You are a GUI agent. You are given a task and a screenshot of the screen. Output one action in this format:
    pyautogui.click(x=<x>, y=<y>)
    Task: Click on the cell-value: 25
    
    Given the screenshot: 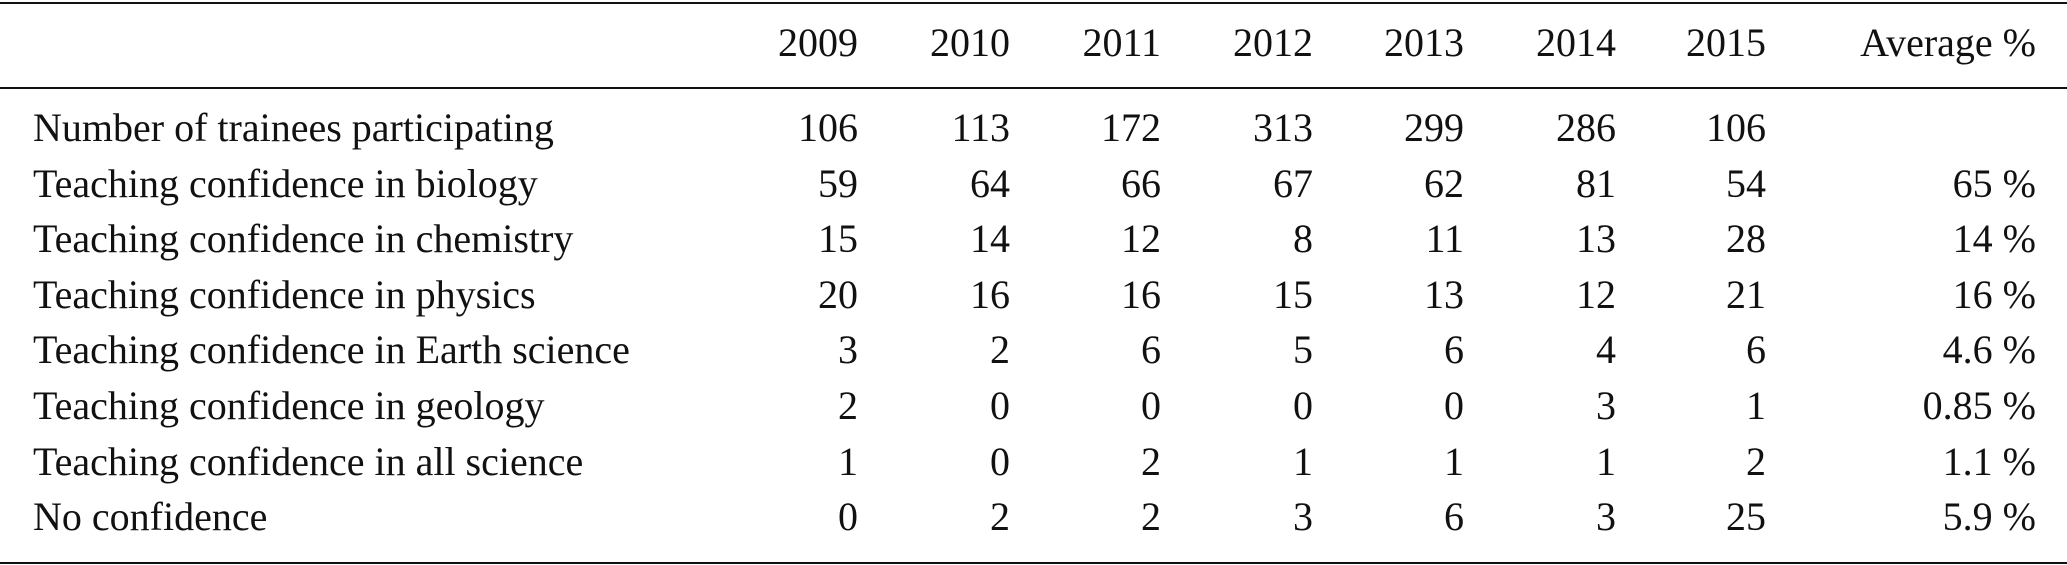 What is the action you would take?
    pyautogui.click(x=1746, y=517)
    